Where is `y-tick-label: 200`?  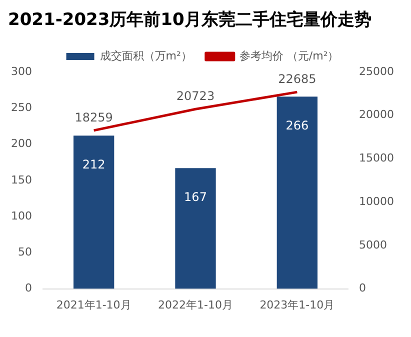
y-tick-label: 200 is located at coordinates (21, 143).